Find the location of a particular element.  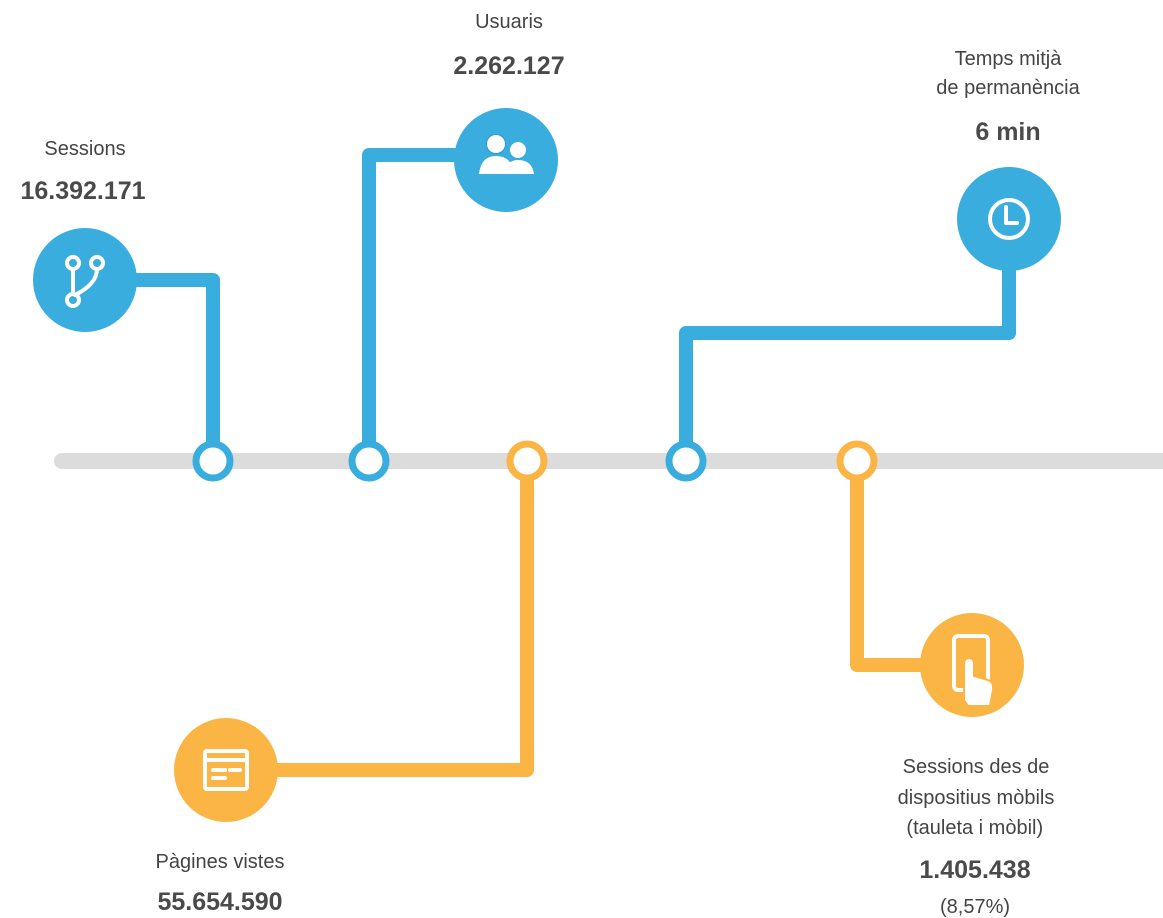

metric-label: Sessions des de is located at coordinates (976, 767).